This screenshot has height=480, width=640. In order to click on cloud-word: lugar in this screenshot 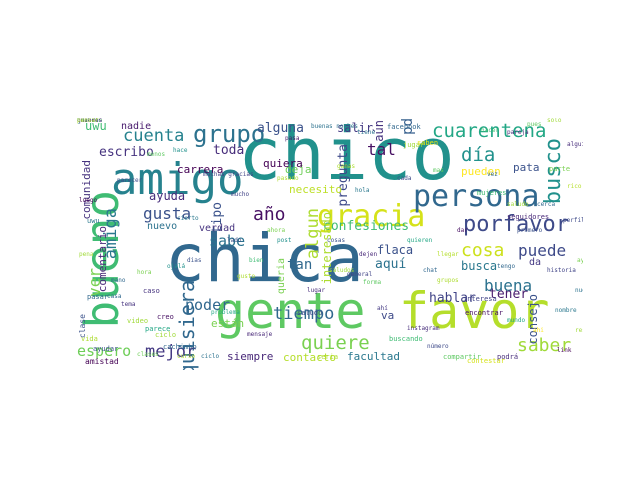, I will do `click(316, 290)`.